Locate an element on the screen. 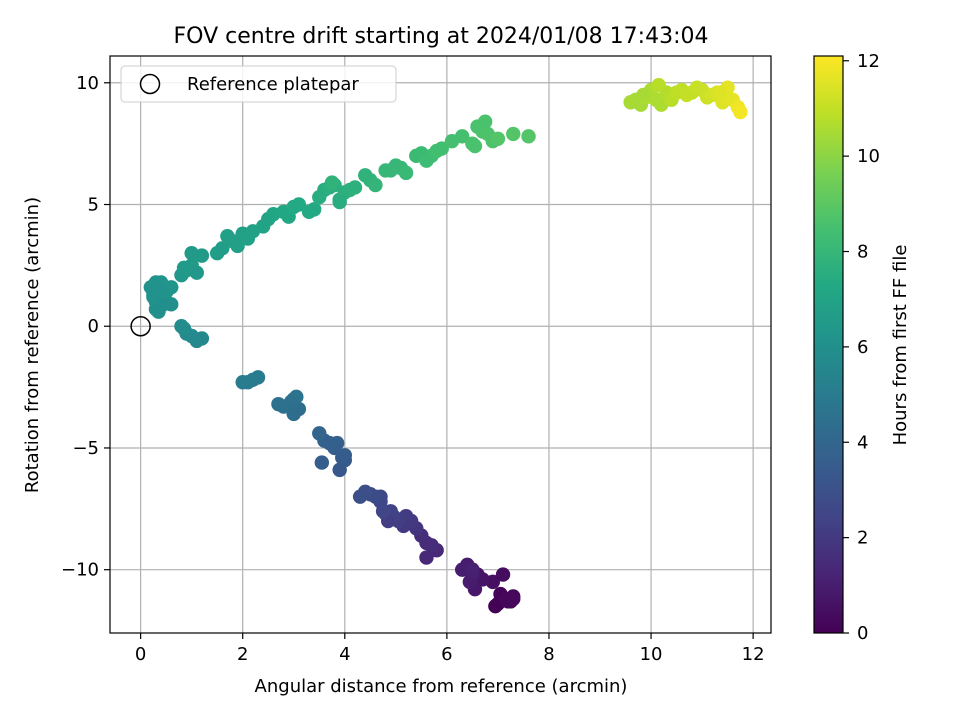 This screenshot has width=960, height=720. x-tick-label: 6 is located at coordinates (446, 654).